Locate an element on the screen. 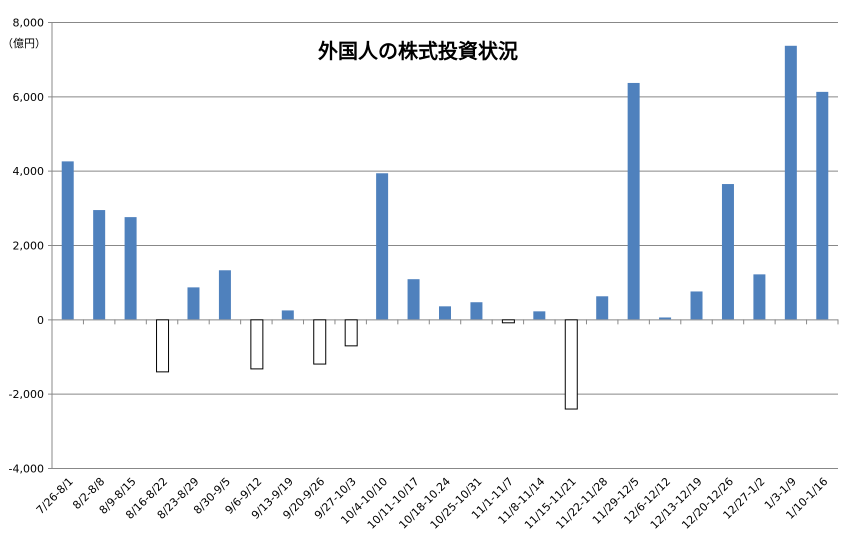 The width and height of the screenshot is (852, 550). y-tick-label: -2,000 is located at coordinates (26, 394).